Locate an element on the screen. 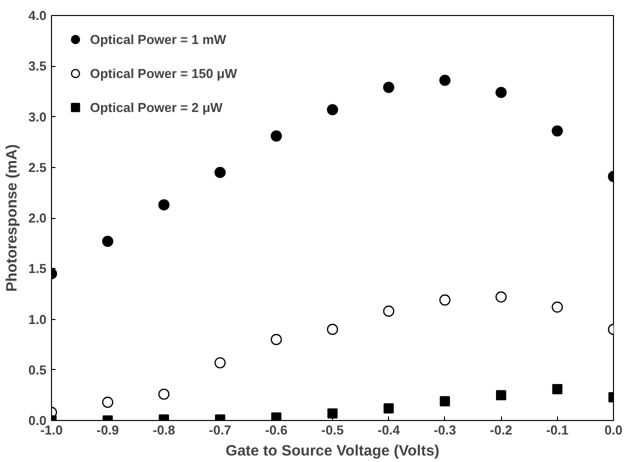  x-tick-label: -0.2 is located at coordinates (501, 430).